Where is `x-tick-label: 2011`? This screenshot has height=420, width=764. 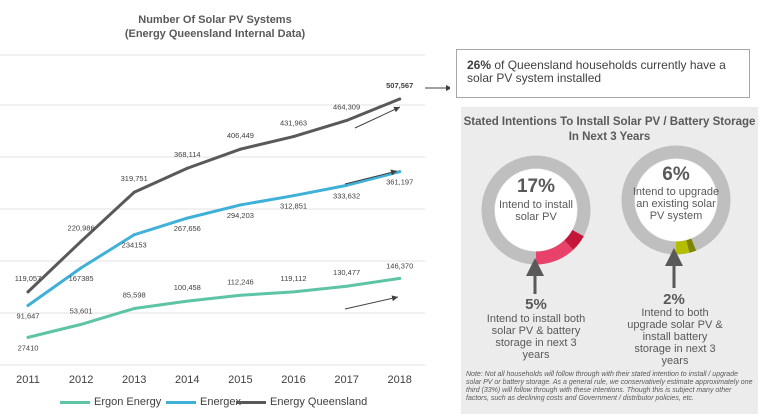
x-tick-label: 2011 is located at coordinates (28, 380).